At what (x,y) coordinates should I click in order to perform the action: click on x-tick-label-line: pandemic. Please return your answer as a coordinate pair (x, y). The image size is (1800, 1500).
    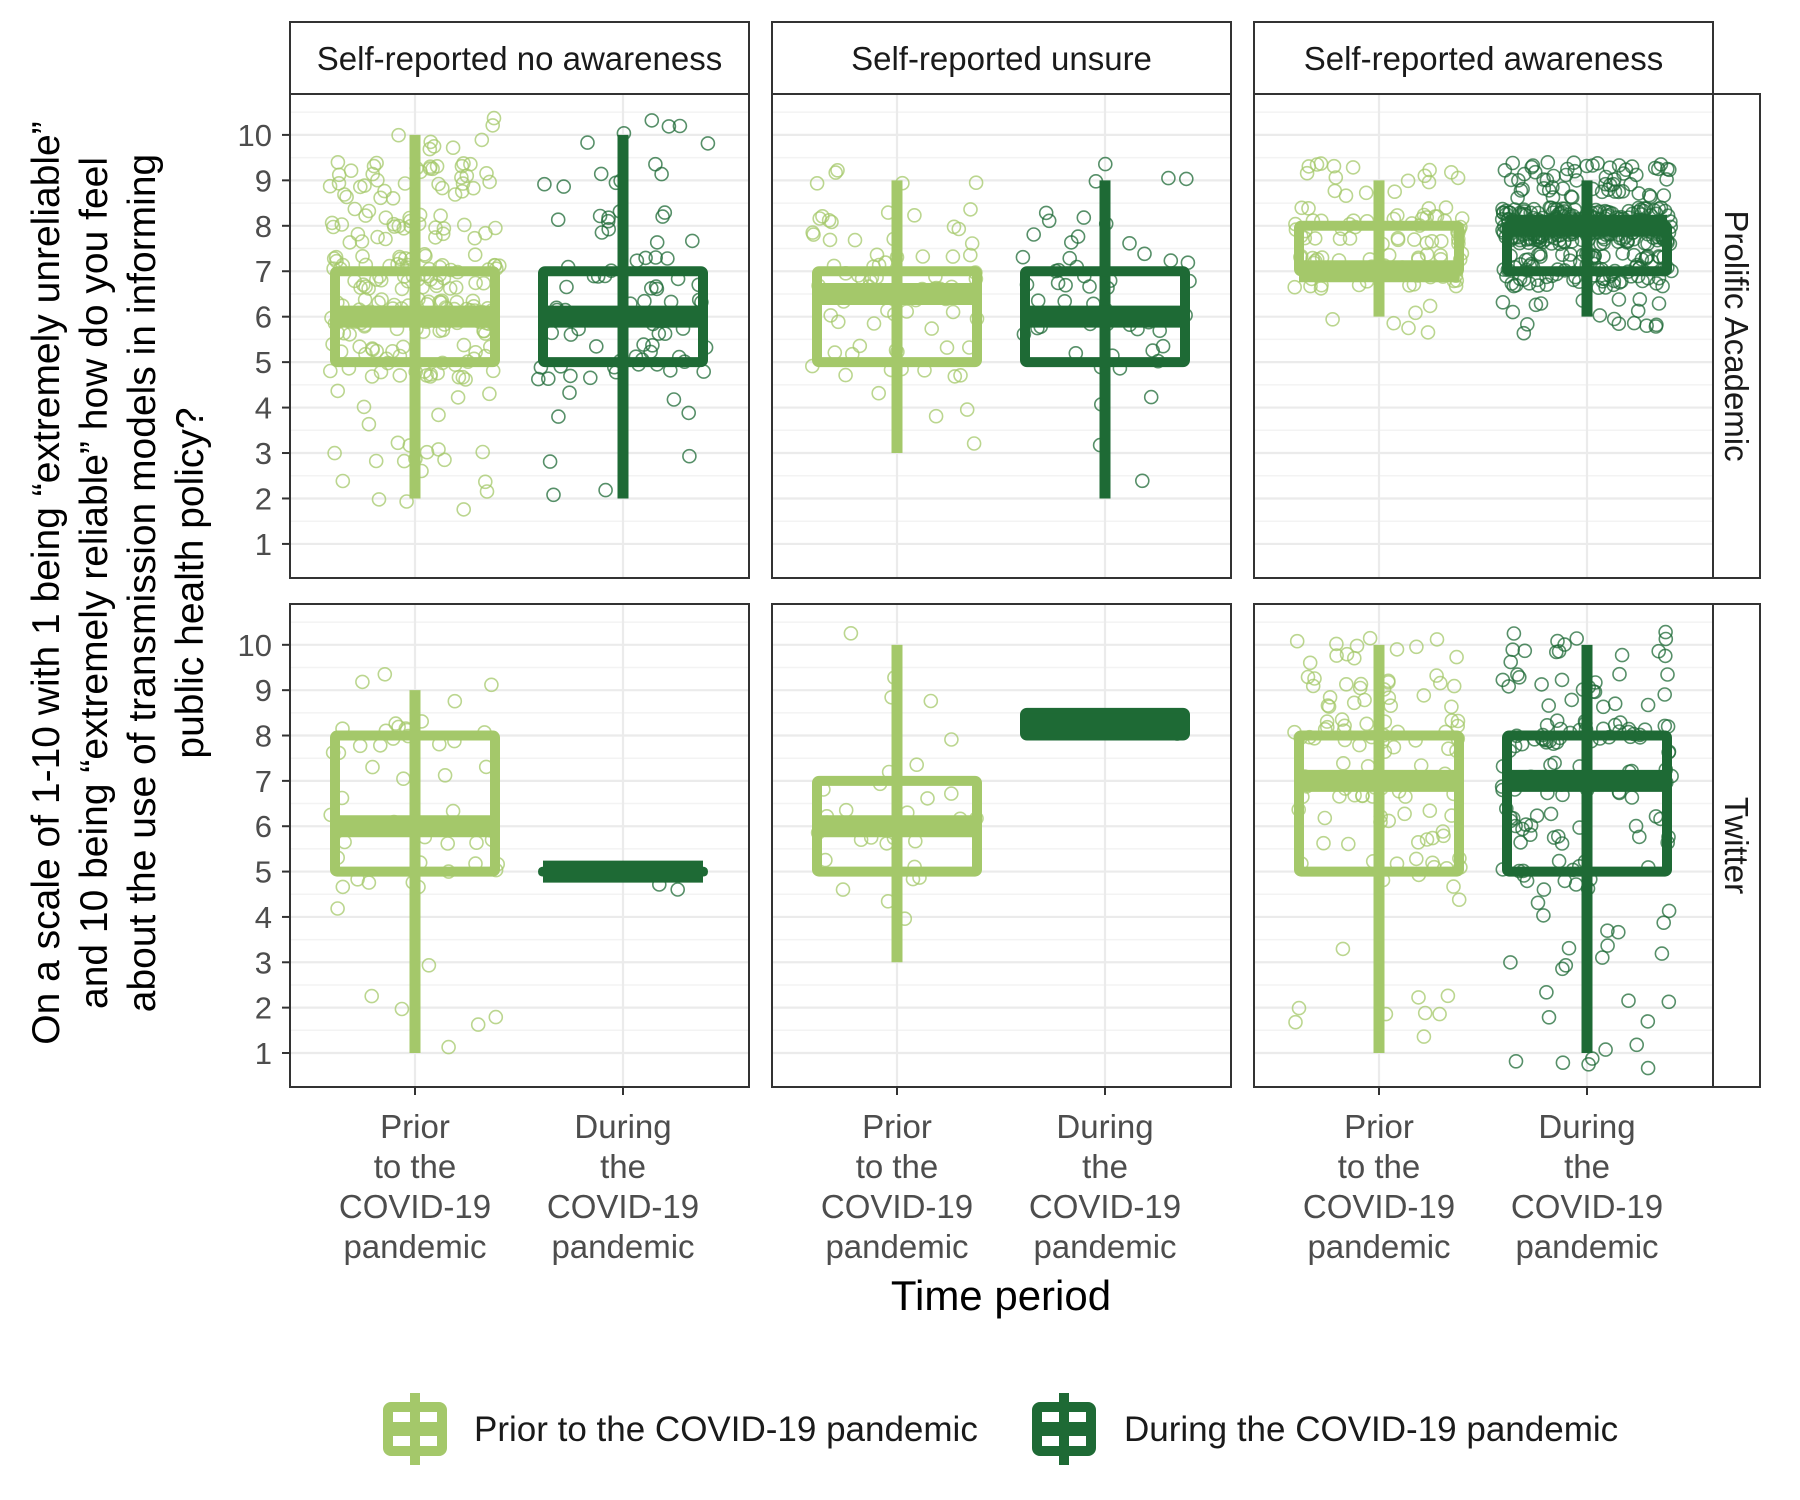
    Looking at the image, I should click on (414, 1246).